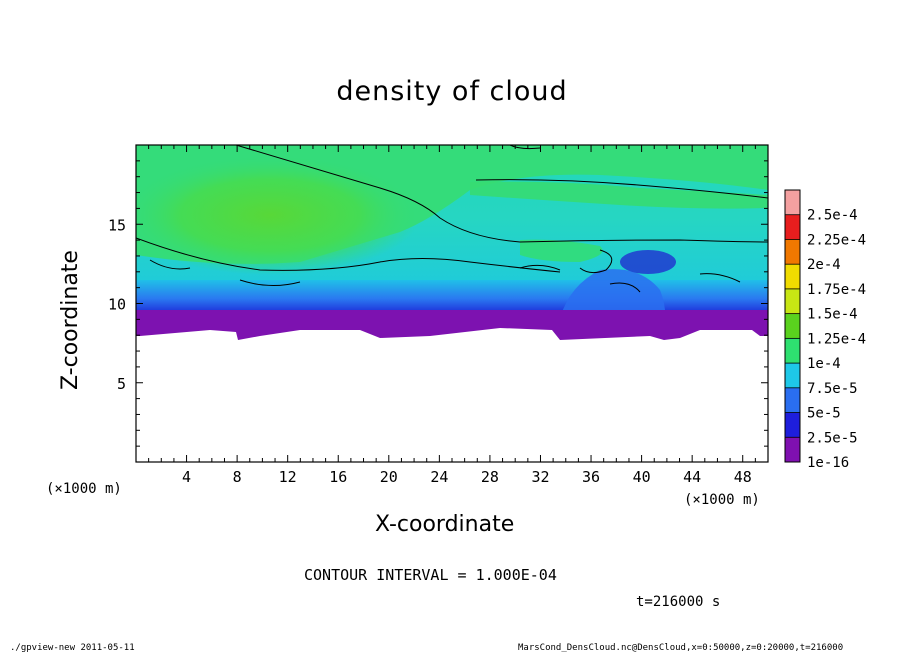  What do you see at coordinates (338, 477) in the screenshot?
I see `x-tick-label: 16` at bounding box center [338, 477].